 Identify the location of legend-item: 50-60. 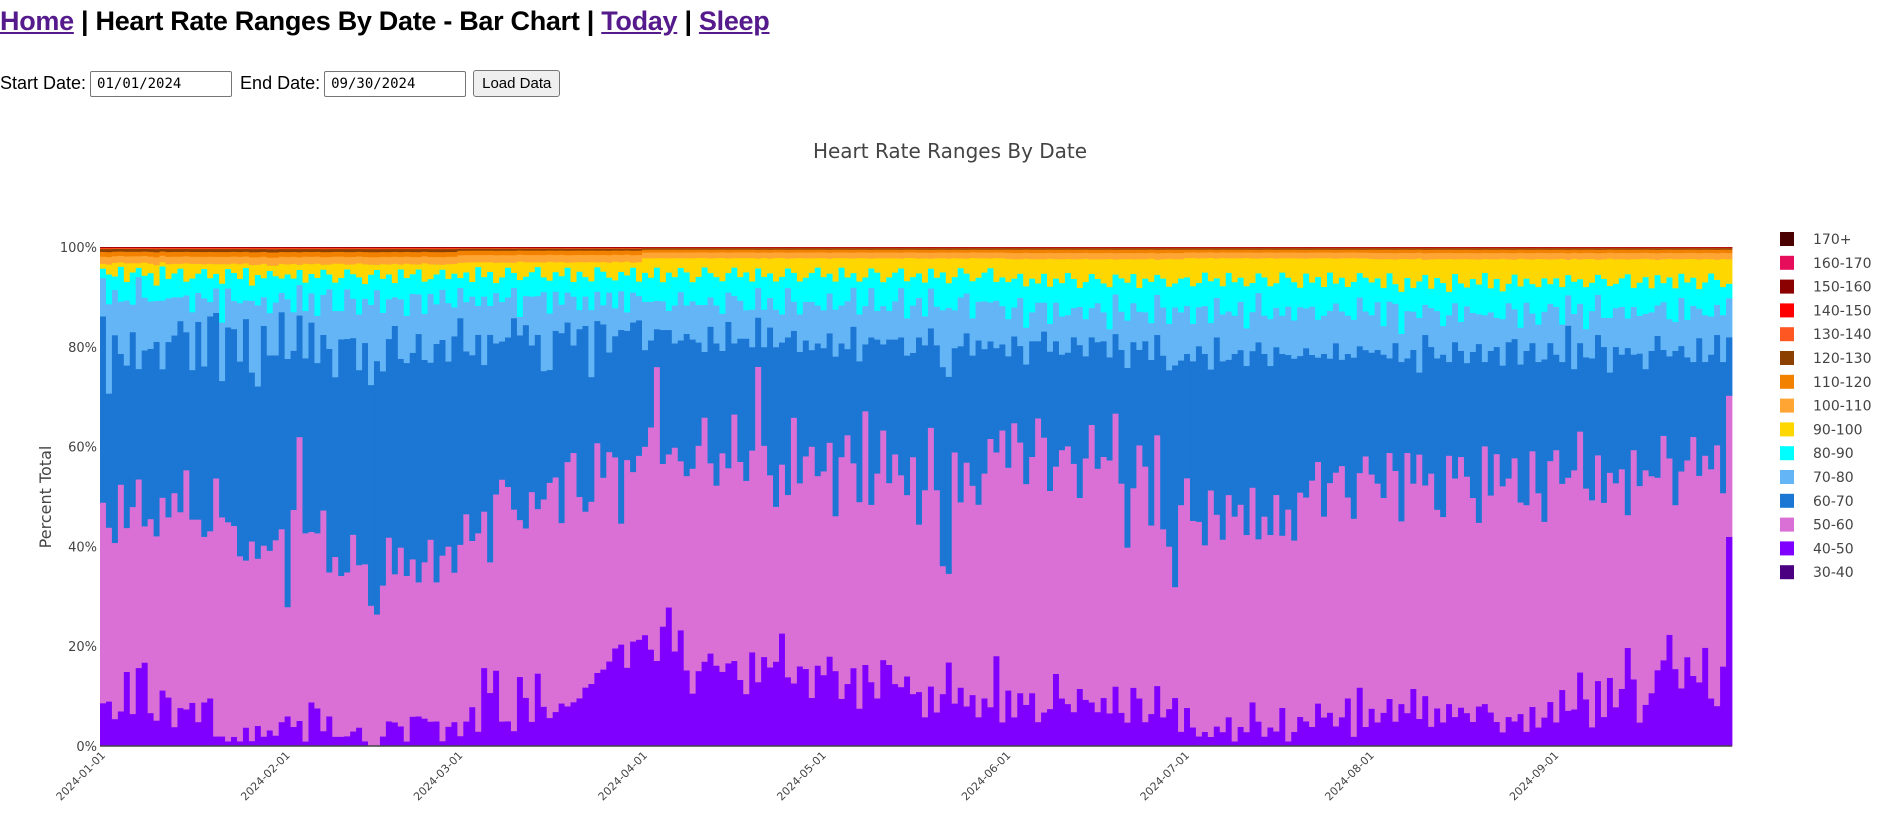
(1817, 525).